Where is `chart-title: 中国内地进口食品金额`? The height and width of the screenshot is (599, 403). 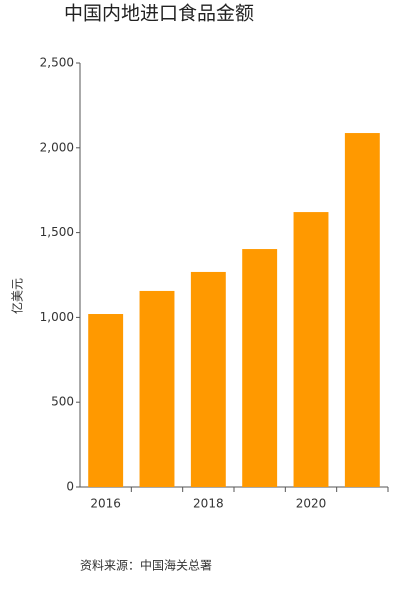
chart-title: 中国内地进口食品金额 is located at coordinates (159, 14).